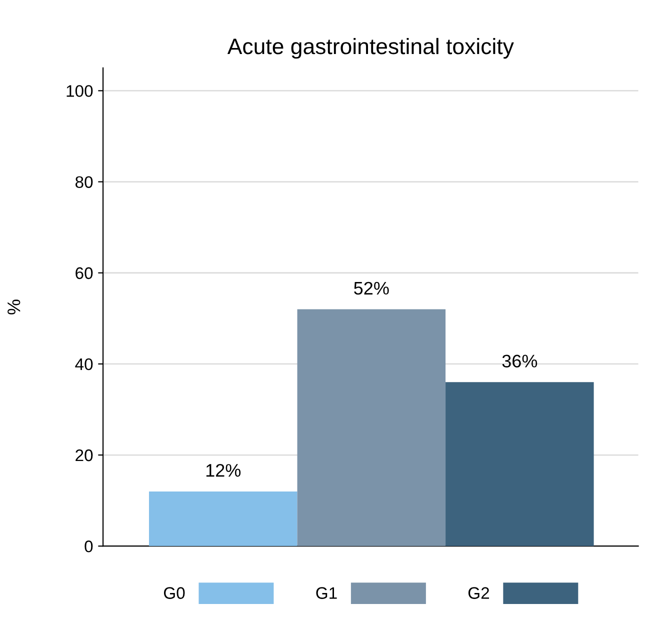  I want to click on y-tick-label: 40, so click(84, 364).